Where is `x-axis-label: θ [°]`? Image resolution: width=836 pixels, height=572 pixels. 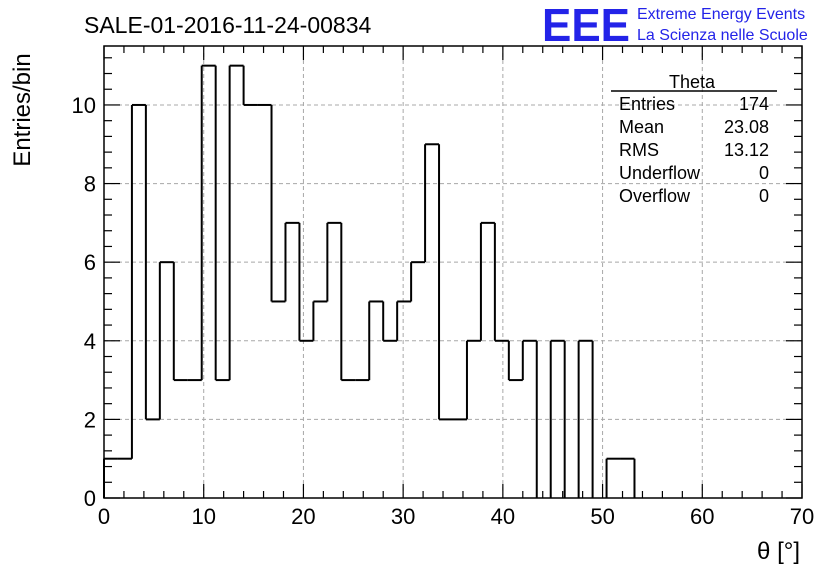
x-axis-label: θ [°] is located at coordinates (778, 551).